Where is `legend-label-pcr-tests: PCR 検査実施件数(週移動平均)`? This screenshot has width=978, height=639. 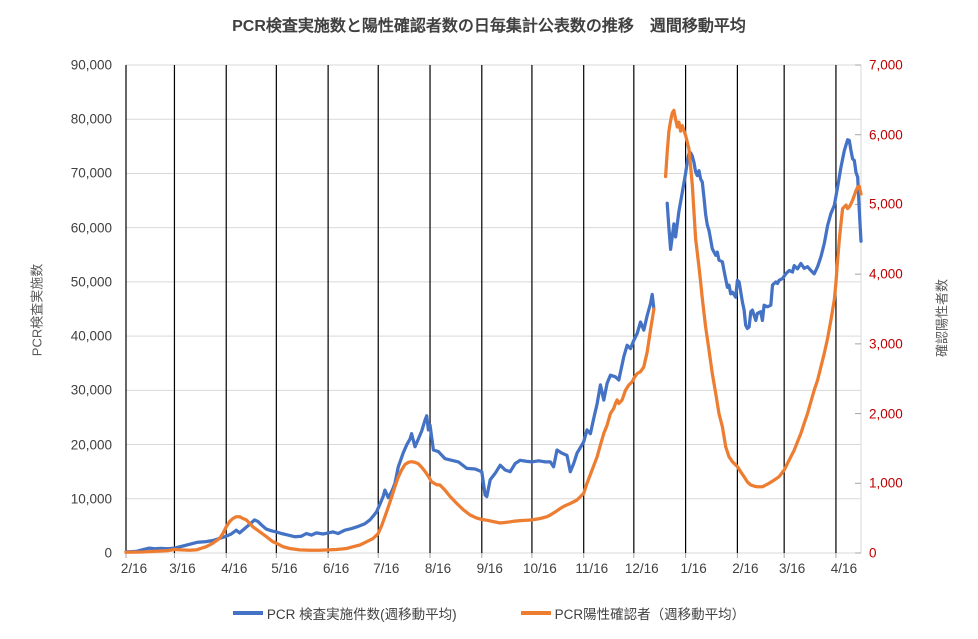
legend-label-pcr-tests: PCR 検査実施件数(週移動平均) is located at coordinates (361, 614).